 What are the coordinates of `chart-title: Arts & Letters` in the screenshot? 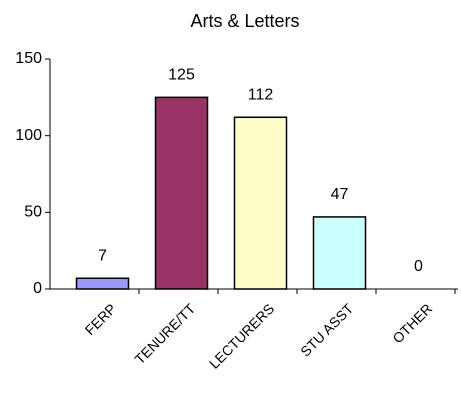 It's located at (244, 21).